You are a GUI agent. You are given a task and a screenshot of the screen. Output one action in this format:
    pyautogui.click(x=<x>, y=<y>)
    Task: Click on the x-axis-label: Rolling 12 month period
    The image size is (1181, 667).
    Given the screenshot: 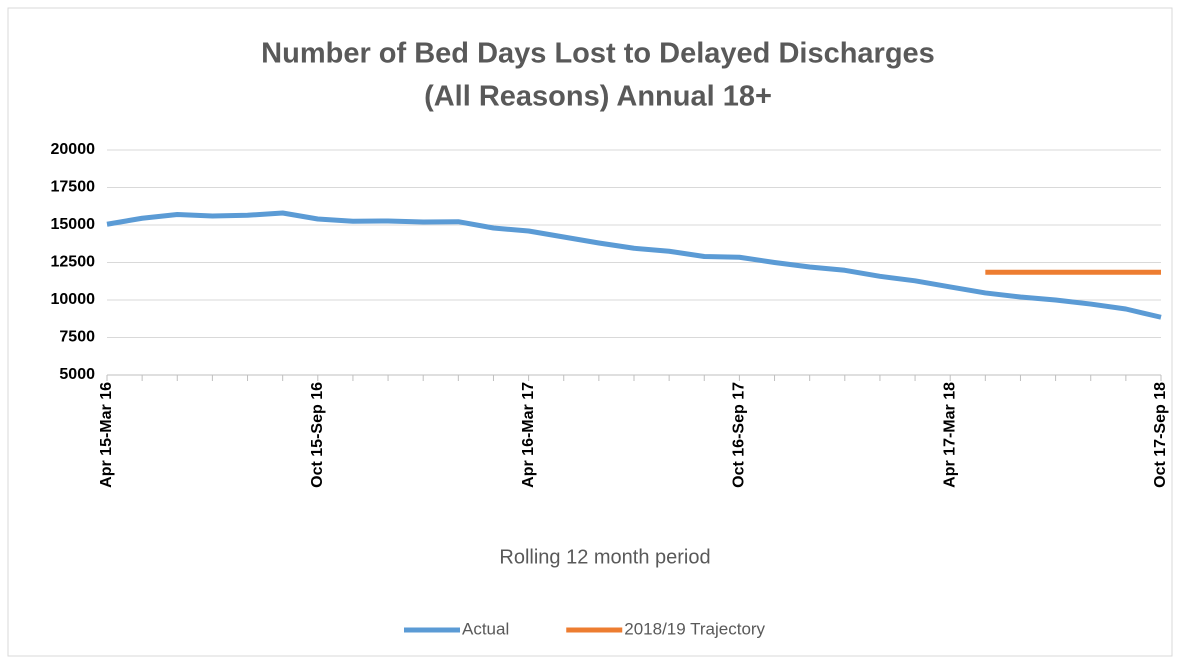 What is the action you would take?
    pyautogui.click(x=604, y=557)
    